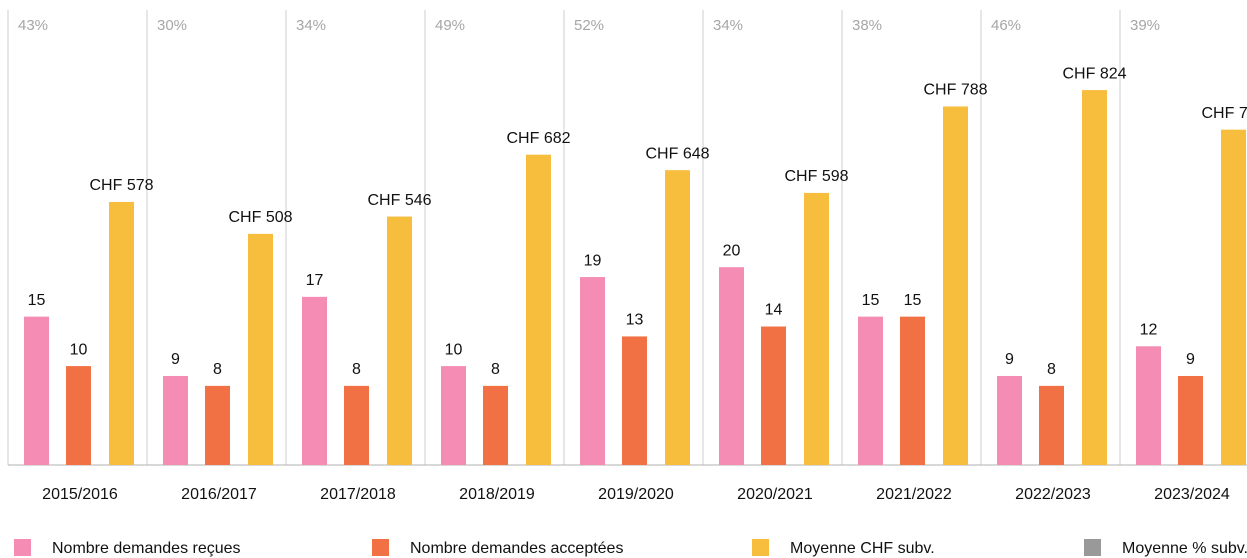 This screenshot has height=558, width=1247. I want to click on data-label: CHF 824, so click(1094, 73).